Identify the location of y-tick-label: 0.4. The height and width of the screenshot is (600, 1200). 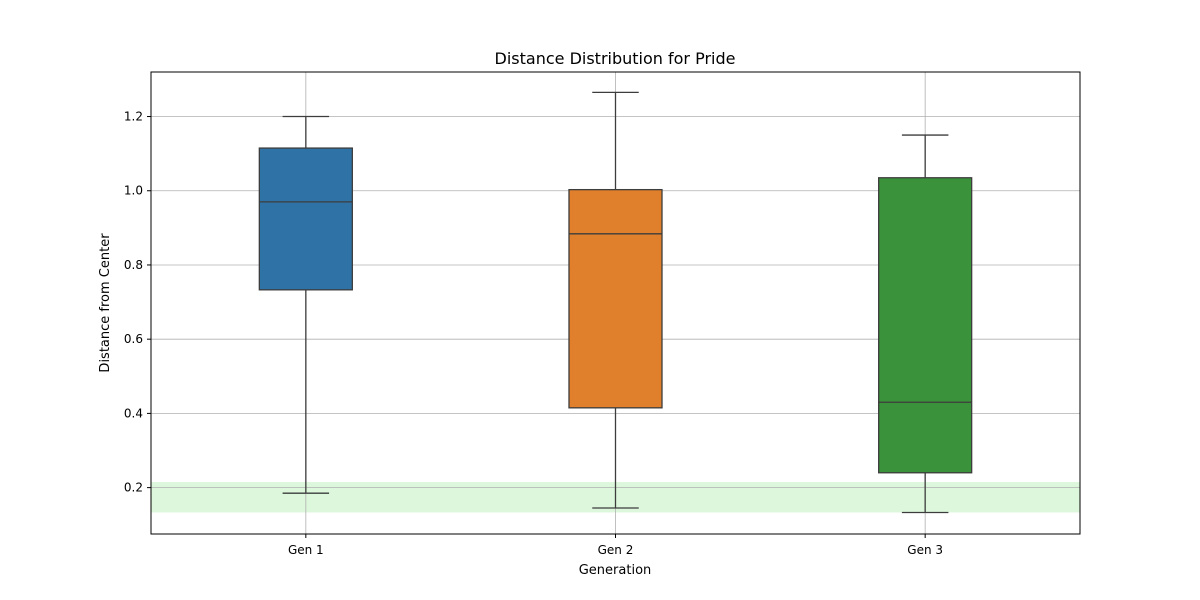
(133, 413).